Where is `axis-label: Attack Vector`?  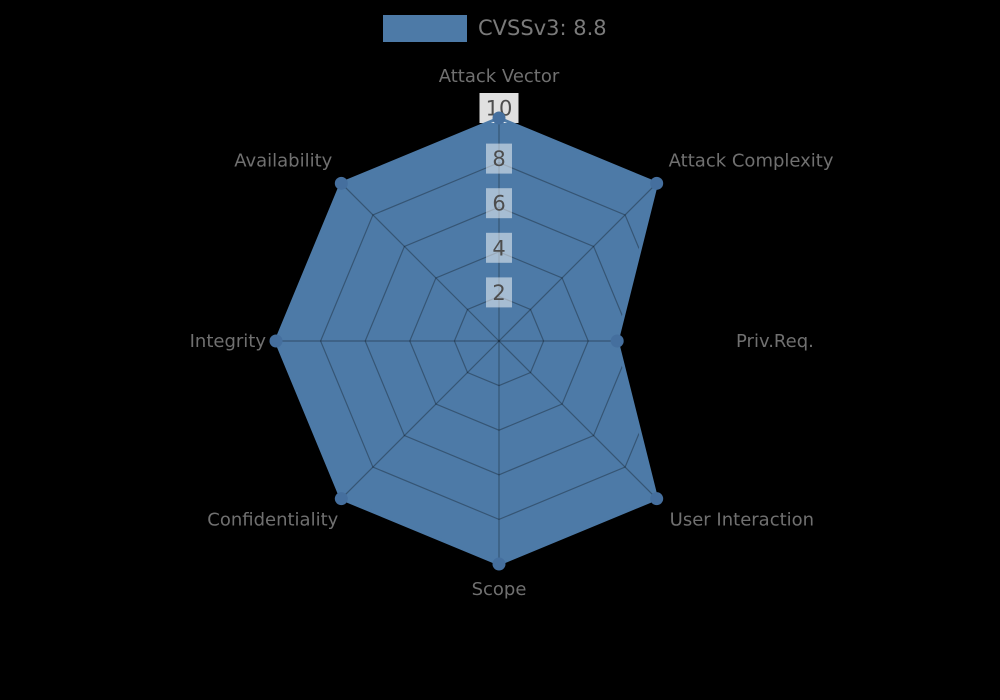
axis-label: Attack Vector is located at coordinates (499, 76).